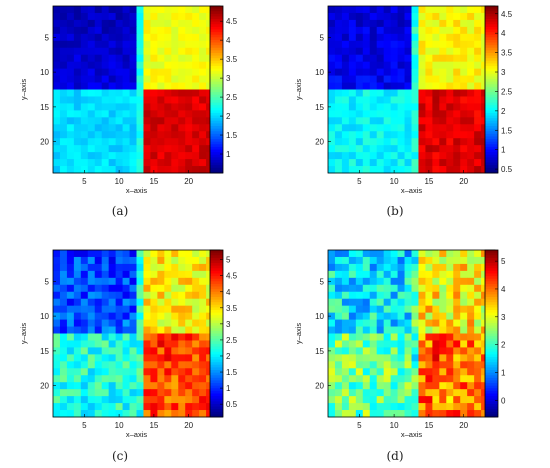 This screenshot has height=468, width=550. Describe the element at coordinates (137, 434) in the screenshot. I see `x-axis-label: x–axis` at that location.